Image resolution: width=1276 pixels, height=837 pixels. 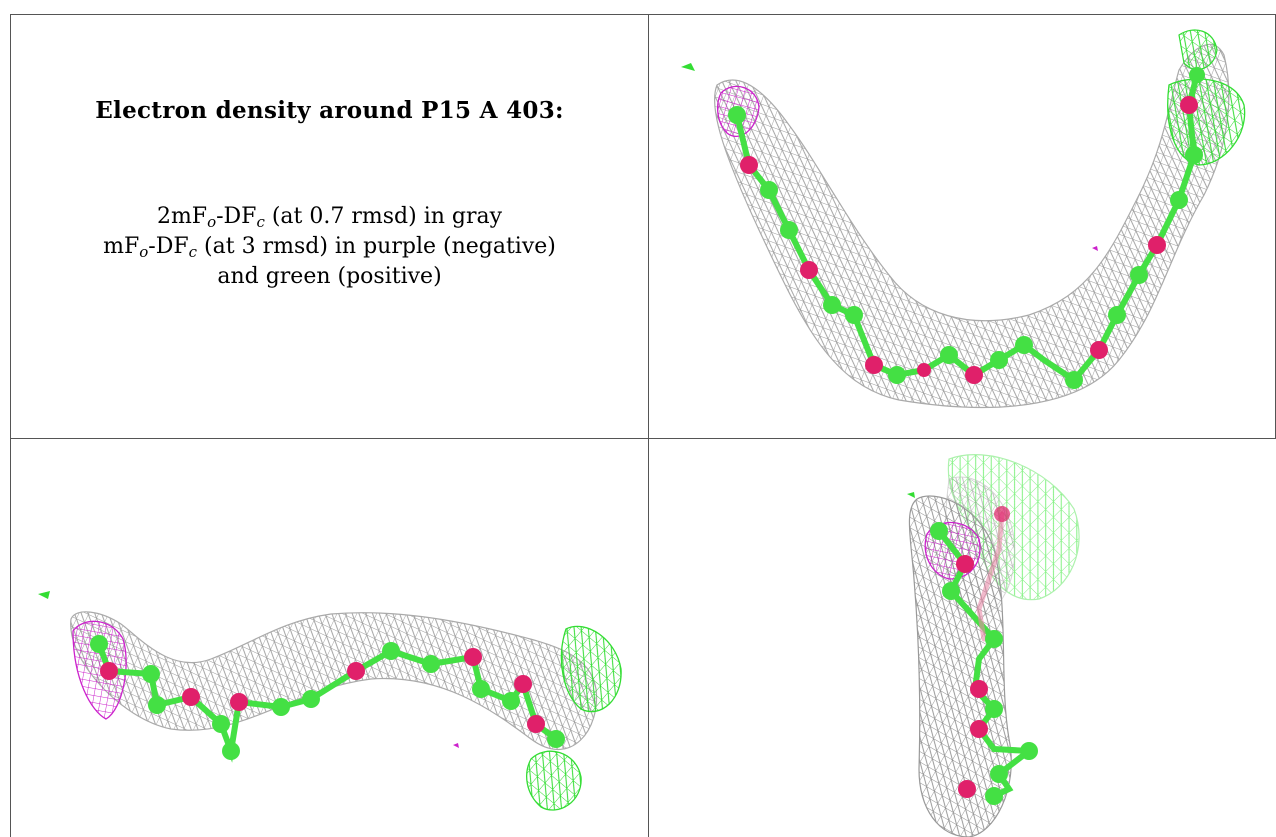 What do you see at coordinates (329, 110) in the screenshot?
I see `caption-title: Electron density around P15 A 403:` at bounding box center [329, 110].